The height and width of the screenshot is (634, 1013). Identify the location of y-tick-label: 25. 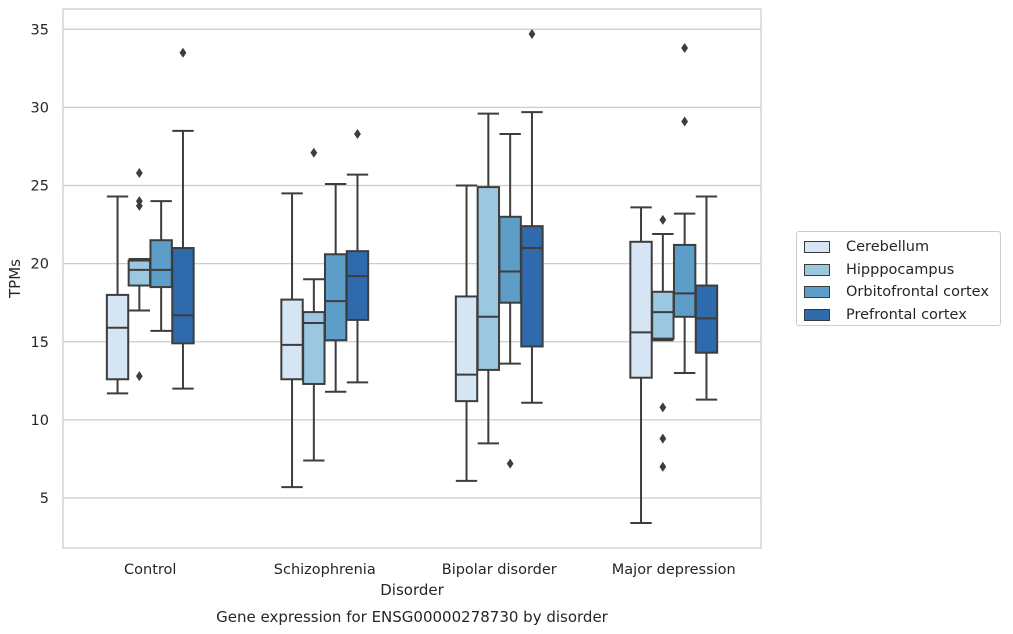
(40, 187).